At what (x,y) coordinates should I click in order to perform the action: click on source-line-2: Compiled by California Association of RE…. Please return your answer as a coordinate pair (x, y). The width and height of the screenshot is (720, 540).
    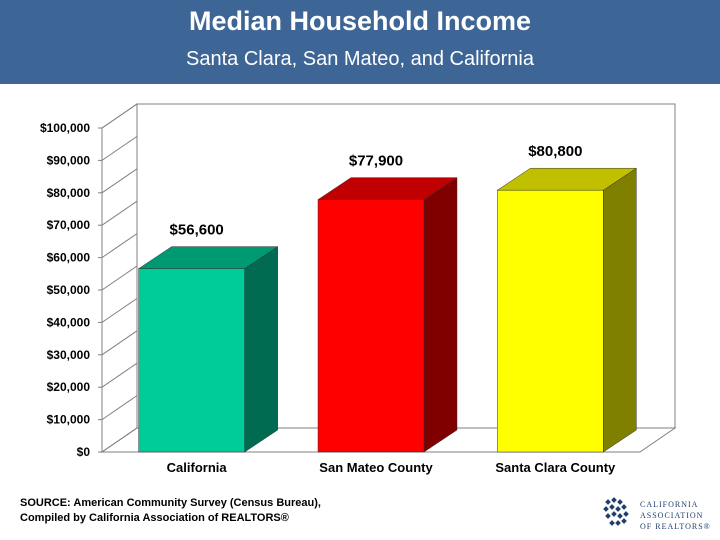
    Looking at the image, I should click on (154, 518).